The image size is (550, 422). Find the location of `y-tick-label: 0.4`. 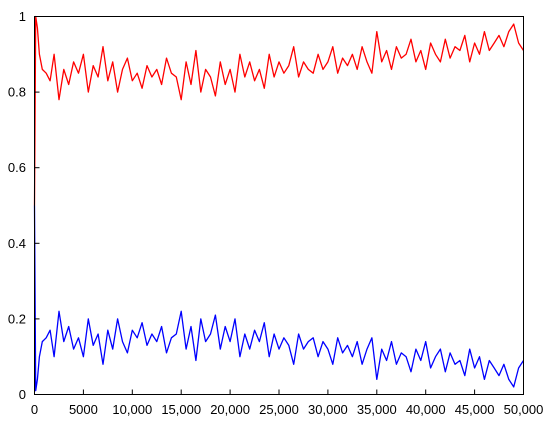

y-tick-label: 0.4 is located at coordinates (17, 243).